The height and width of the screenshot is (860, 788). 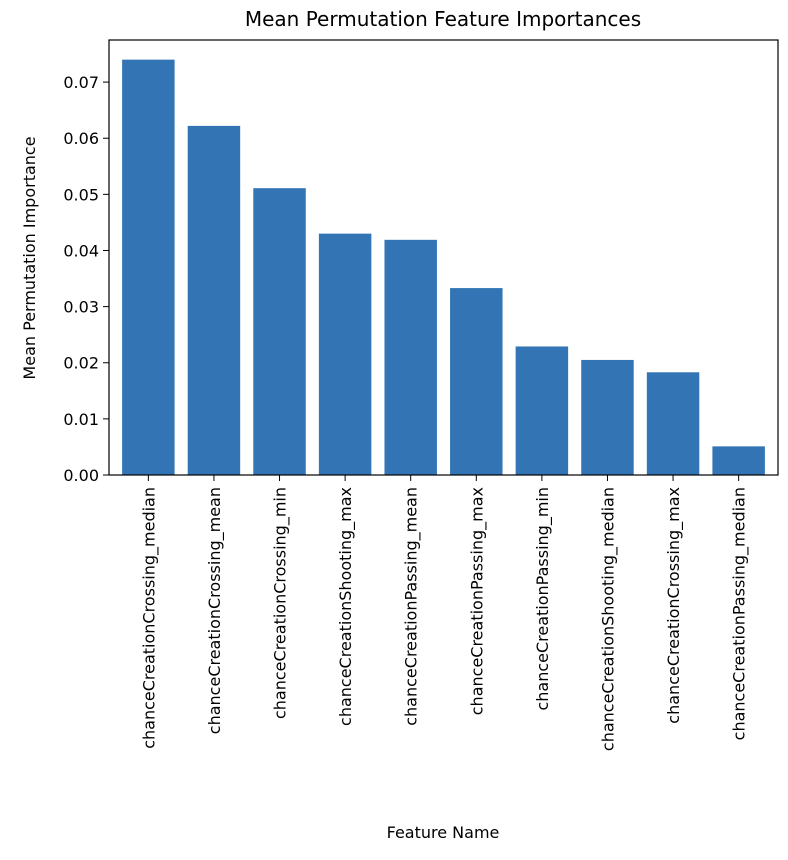 What do you see at coordinates (346, 606) in the screenshot?
I see `x-tick-label: chanceCreationShooting_max` at bounding box center [346, 606].